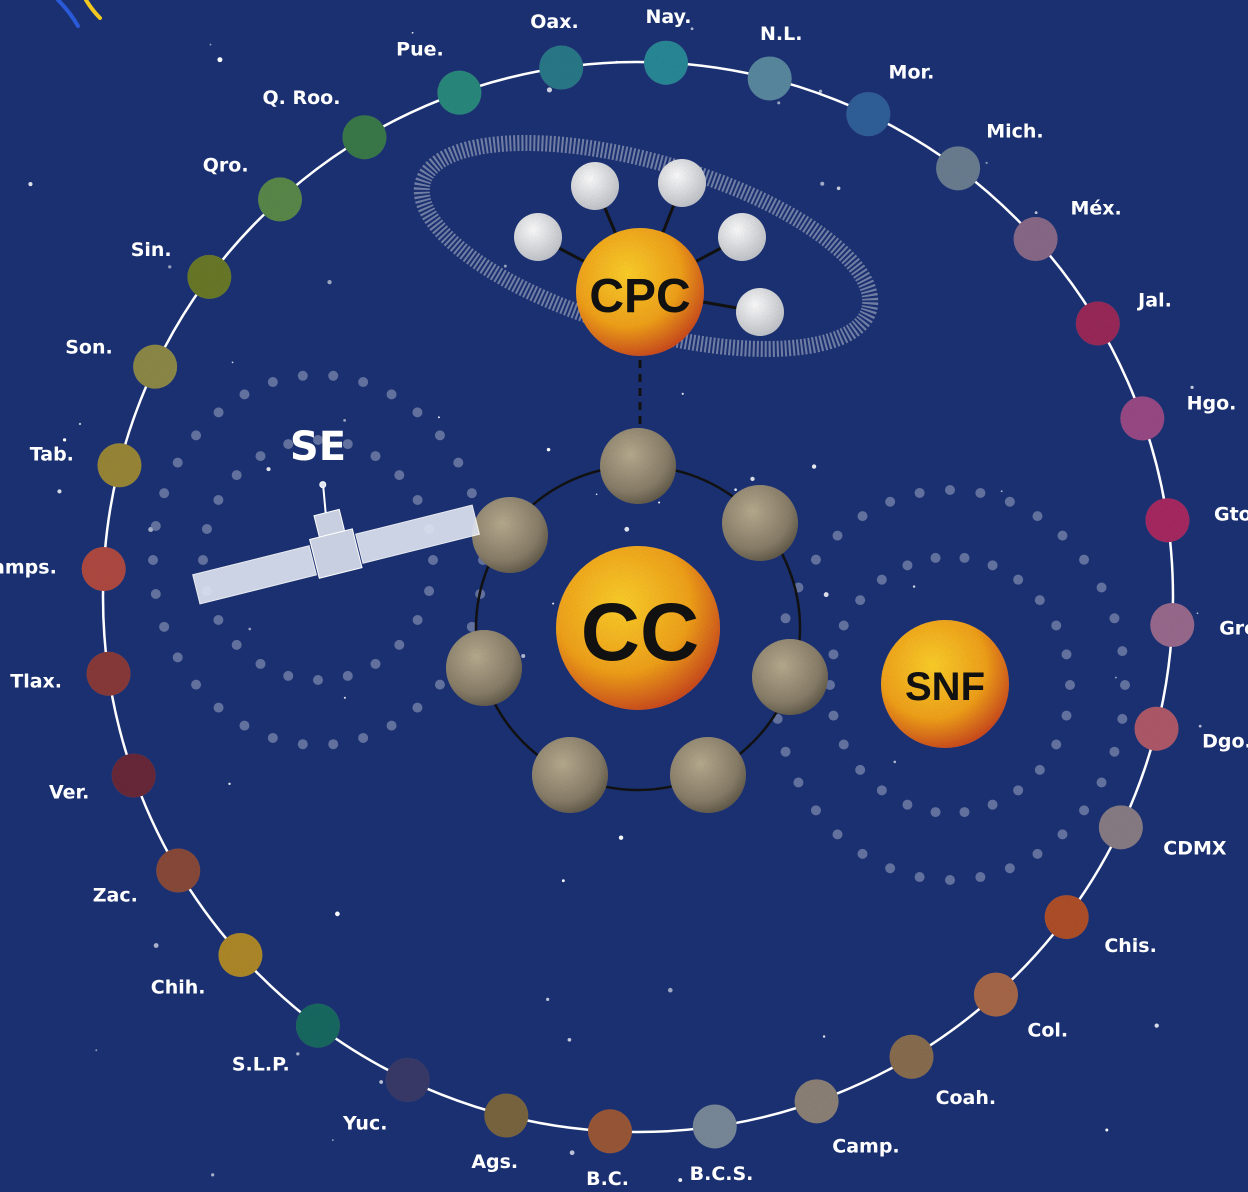  Describe the element at coordinates (1047, 1031) in the screenshot. I see `state-label: Col.` at that location.